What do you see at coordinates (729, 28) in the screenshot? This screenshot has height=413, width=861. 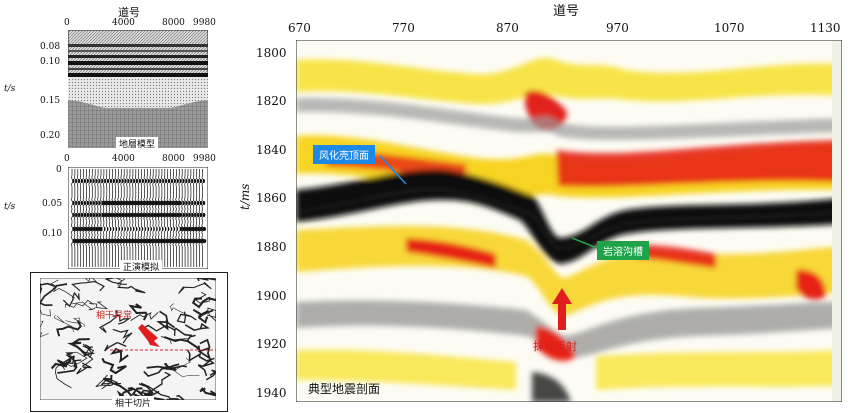 I see `section-xtick-4: 1070` at bounding box center [729, 28].